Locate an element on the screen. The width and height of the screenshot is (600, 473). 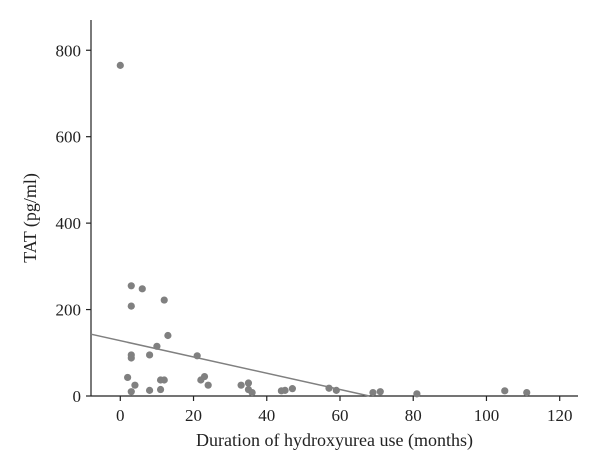
y-axis-ticks: 0 200 400 600 800 is located at coordinates (73, 223).